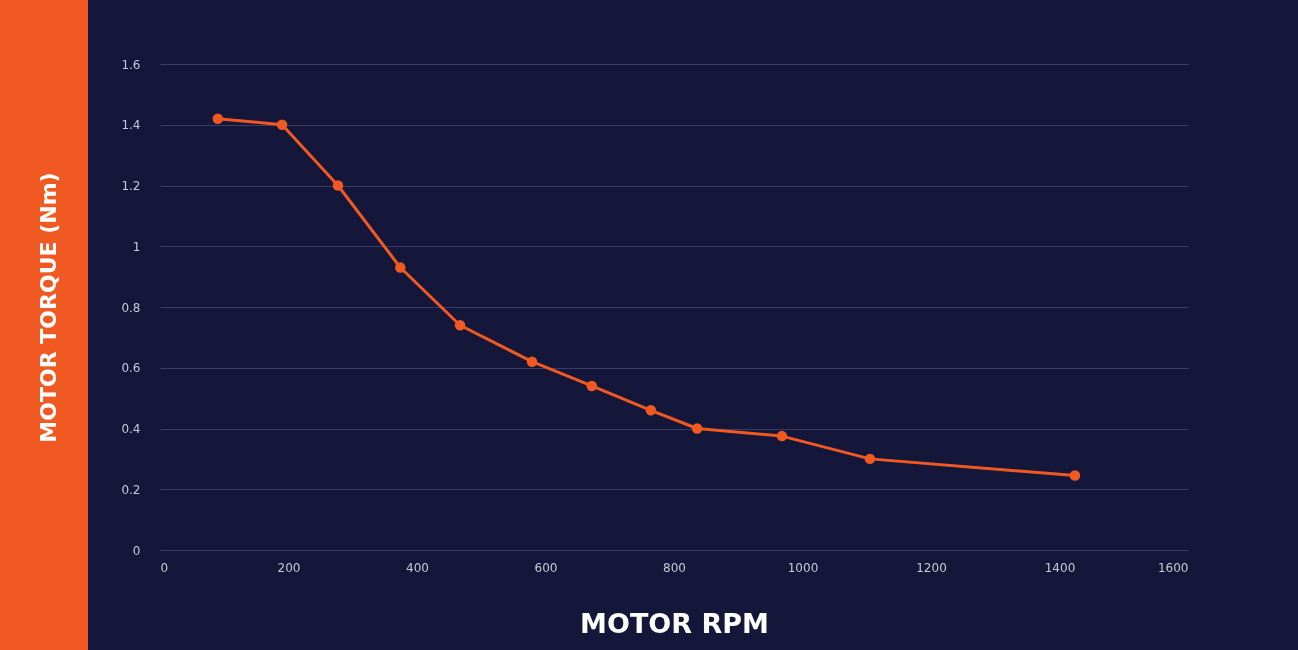  What do you see at coordinates (131, 429) in the screenshot?
I see `y-tick-label: 0.4` at bounding box center [131, 429].